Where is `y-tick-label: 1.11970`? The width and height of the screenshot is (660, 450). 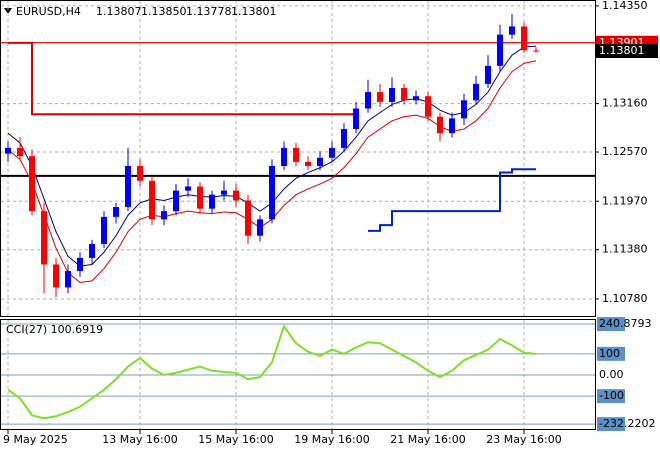
y-tick-label: 1.11970 is located at coordinates (625, 200).